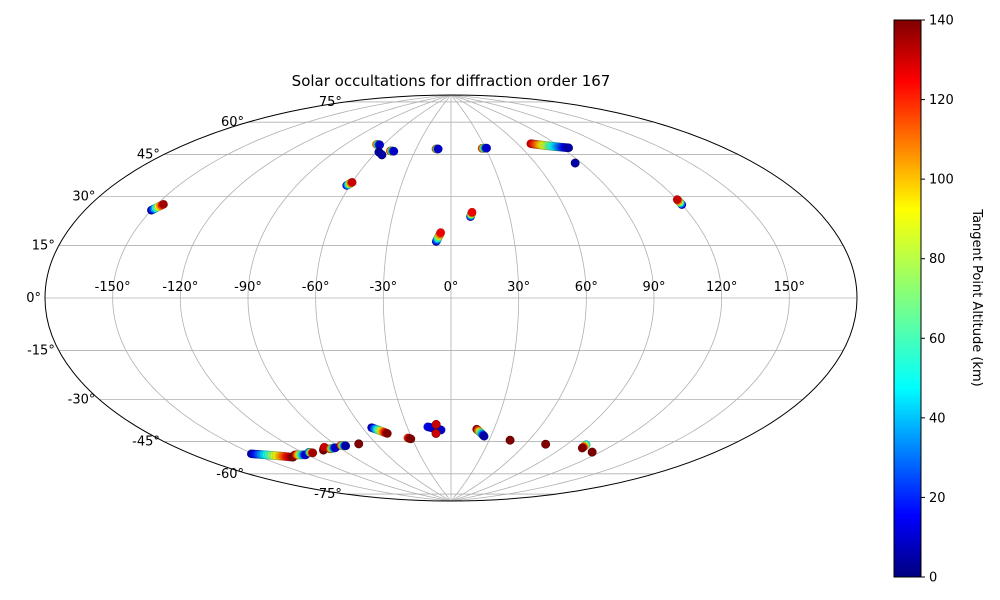 The image size is (1000, 600). What do you see at coordinates (451, 287) in the screenshot?
I see `lon-tick-label: 0°` at bounding box center [451, 287].